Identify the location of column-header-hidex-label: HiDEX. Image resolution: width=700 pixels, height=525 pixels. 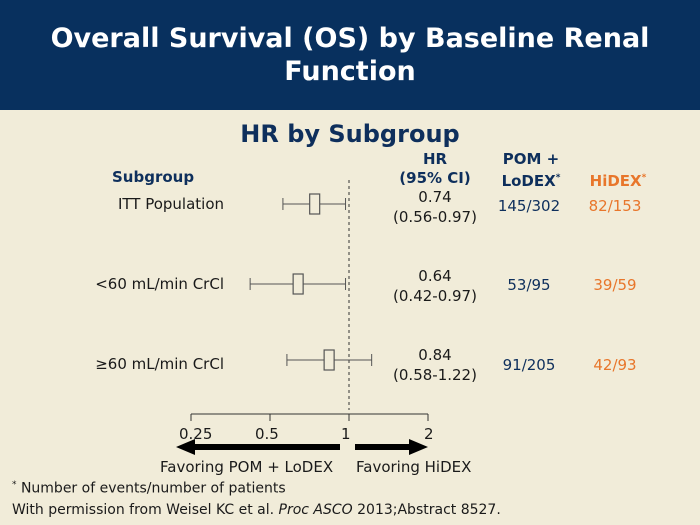
(615, 181).